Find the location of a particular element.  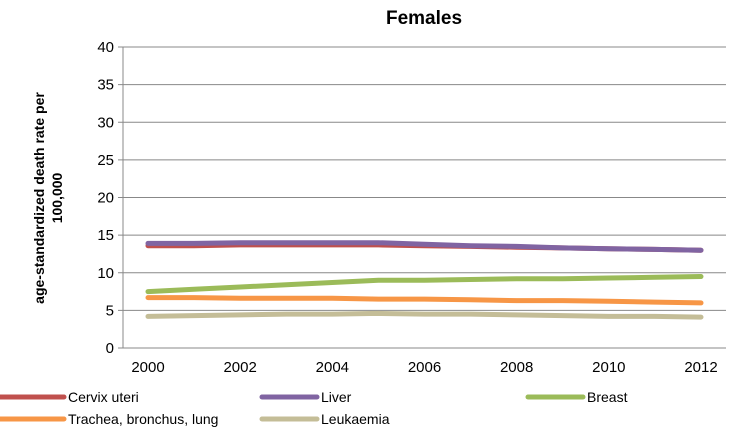

y-tick-label: 30 is located at coordinates (105, 122).